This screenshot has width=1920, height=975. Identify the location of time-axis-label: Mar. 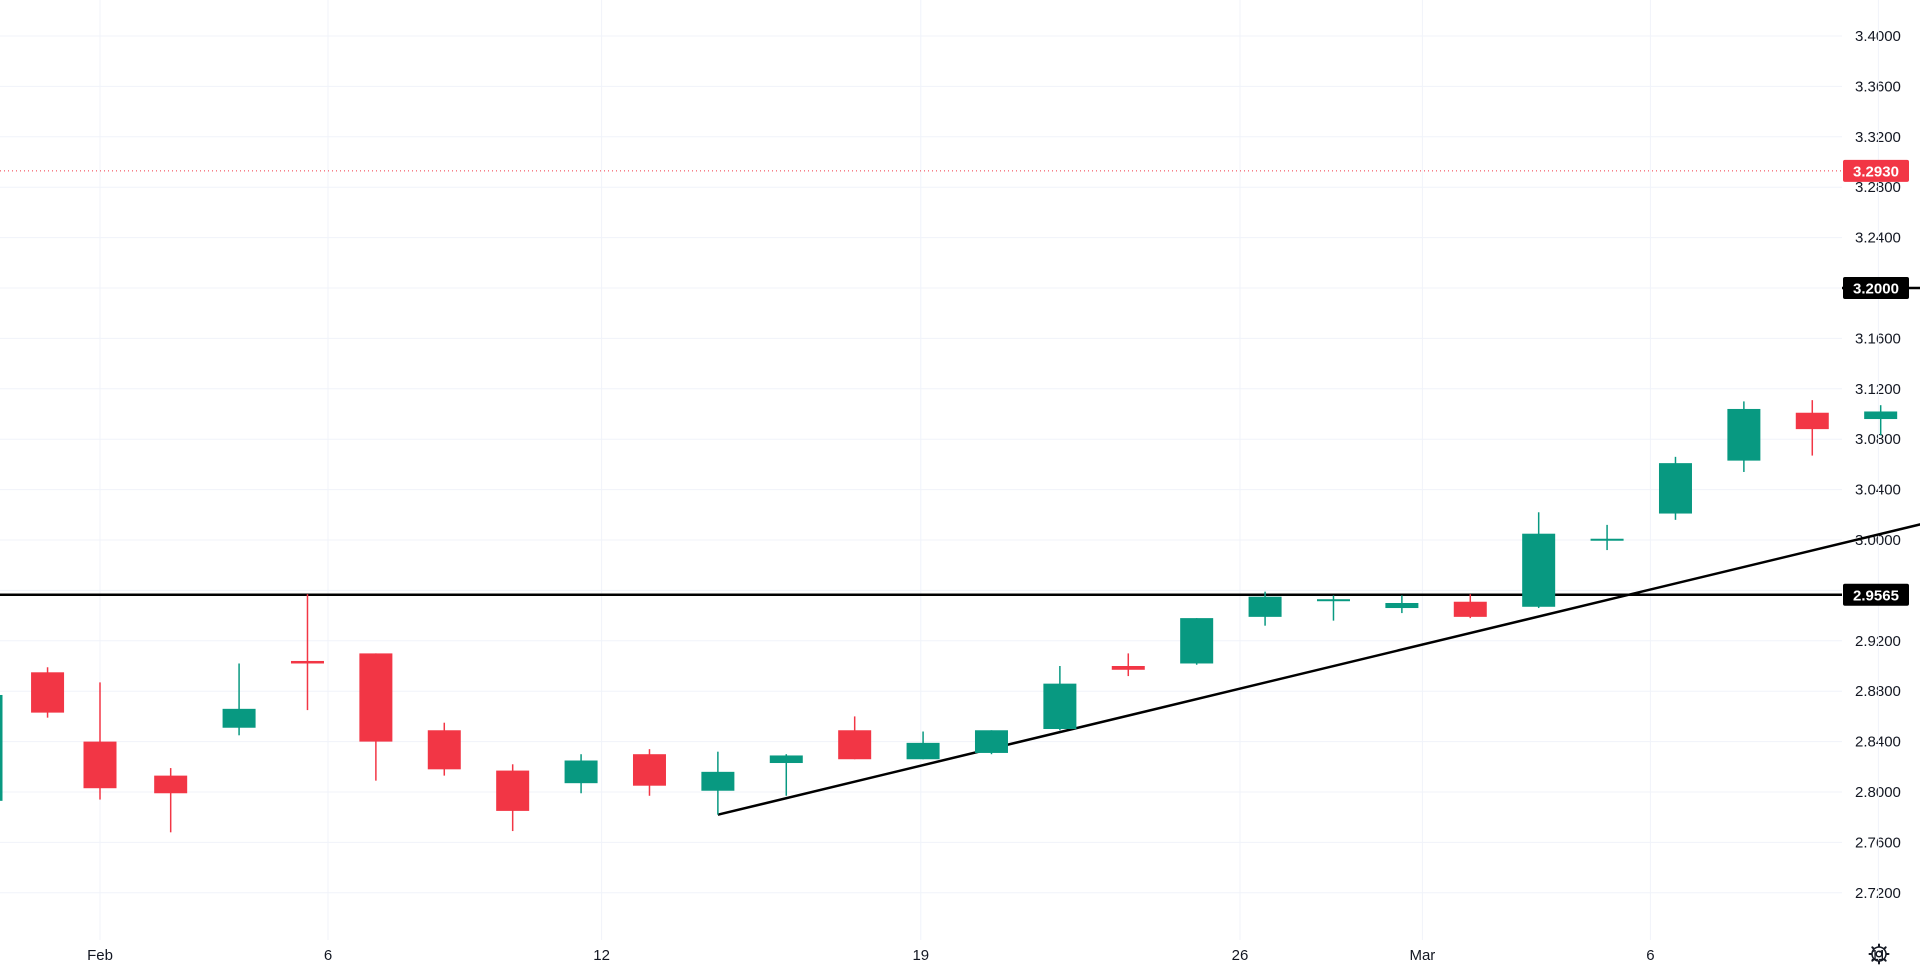
(1422, 955).